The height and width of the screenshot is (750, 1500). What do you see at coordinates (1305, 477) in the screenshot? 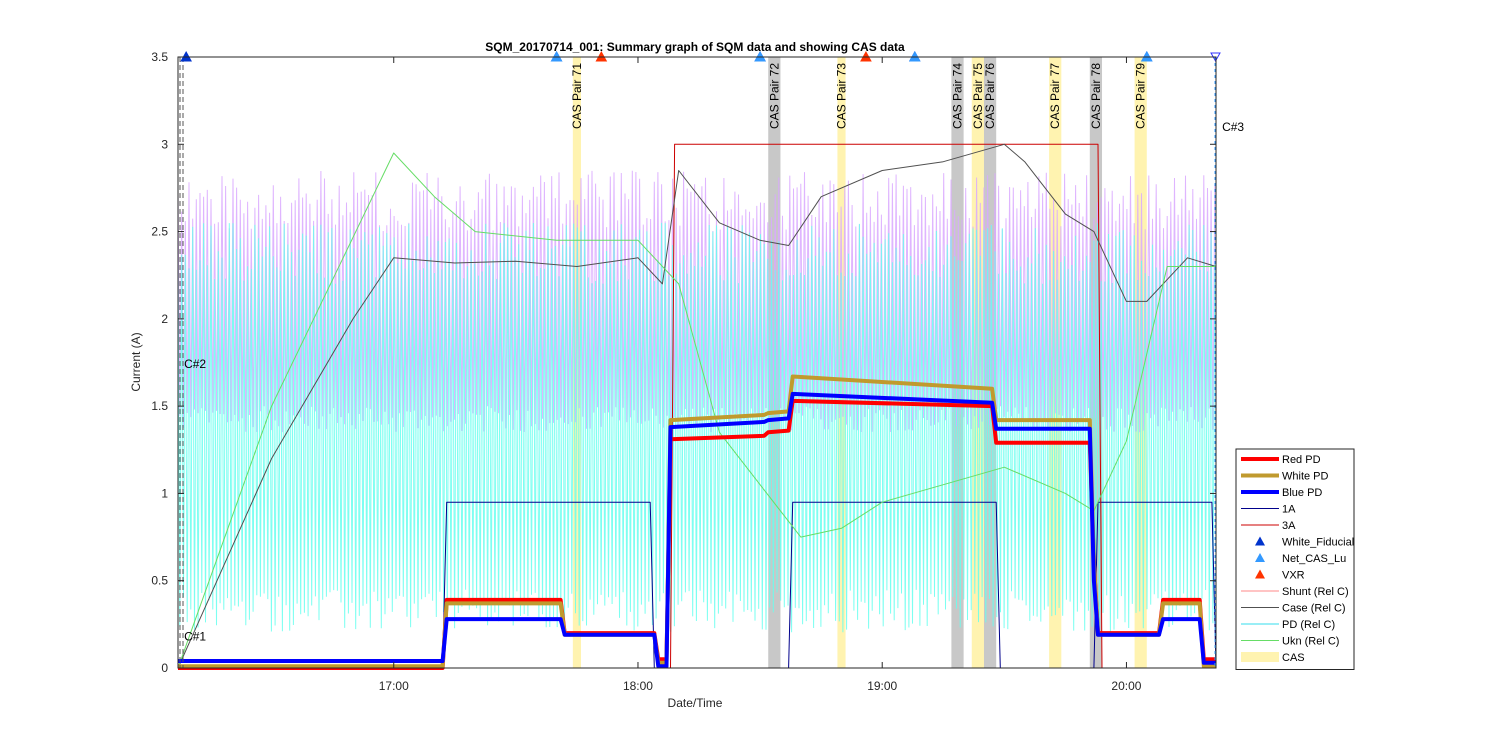
I see `legend-label: White PD` at bounding box center [1305, 477].